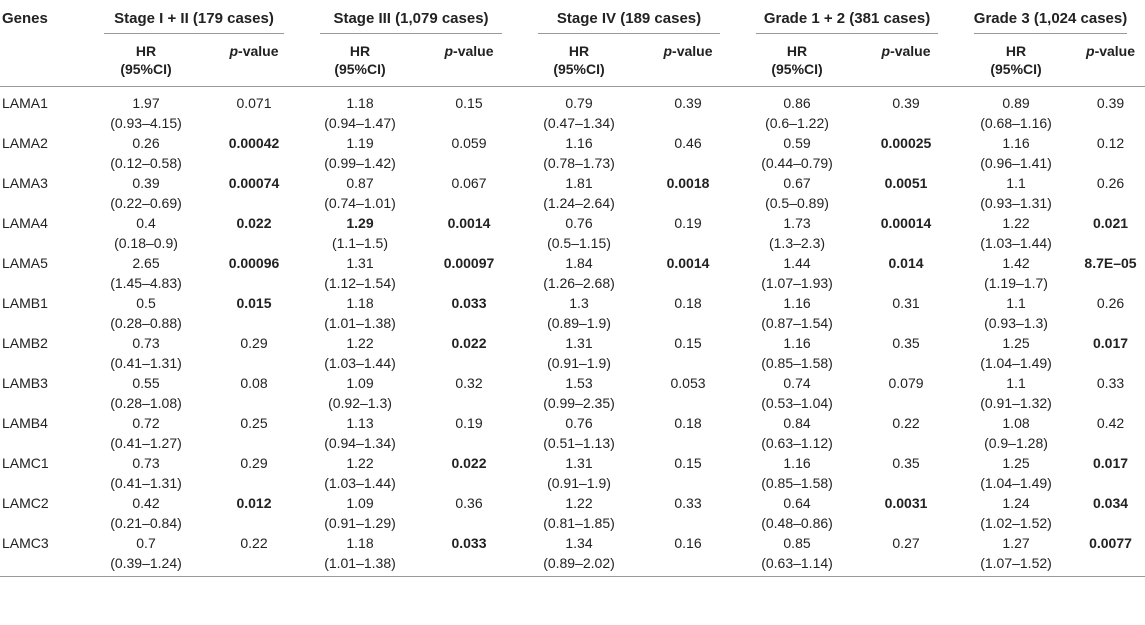 The width and height of the screenshot is (1145, 625). Describe the element at coordinates (25, 263) in the screenshot. I see `gene-name-cell: LAMA5` at that location.